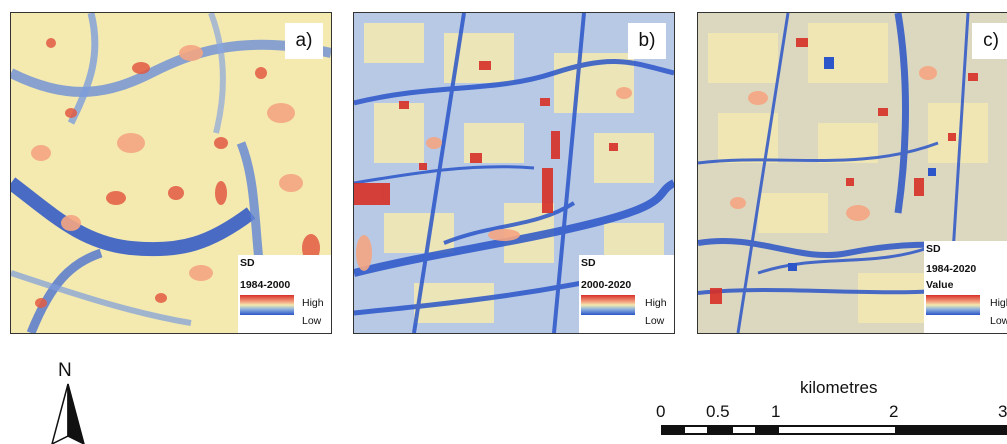  I want to click on scale-bar-title: kilometres, so click(839, 387).